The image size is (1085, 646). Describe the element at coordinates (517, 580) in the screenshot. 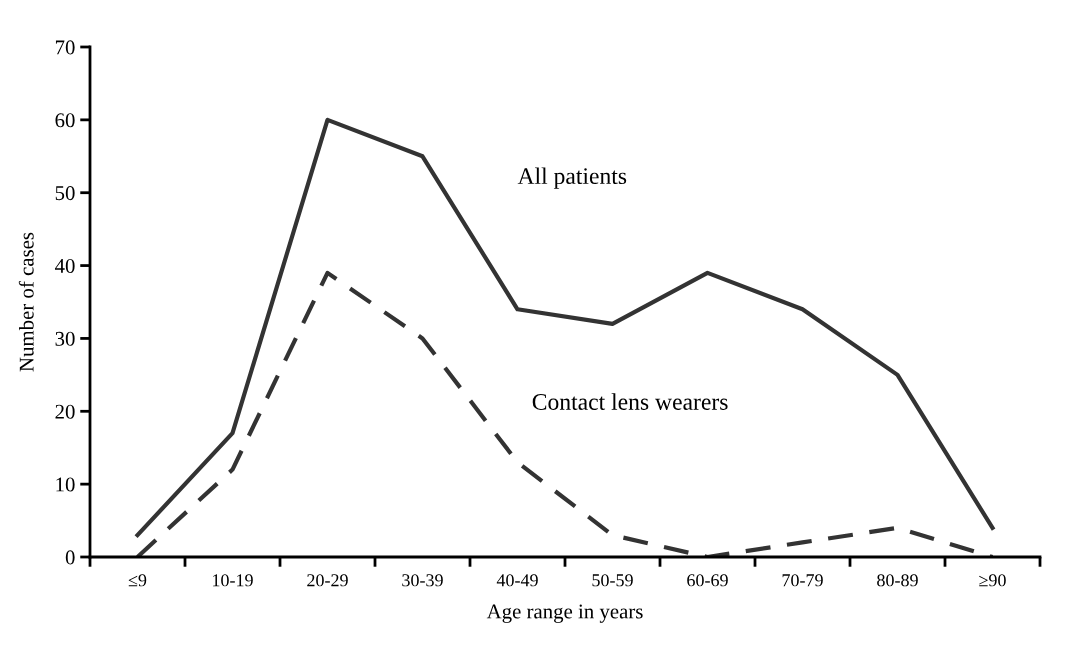

I see `x-tick-label: 40-49` at that location.